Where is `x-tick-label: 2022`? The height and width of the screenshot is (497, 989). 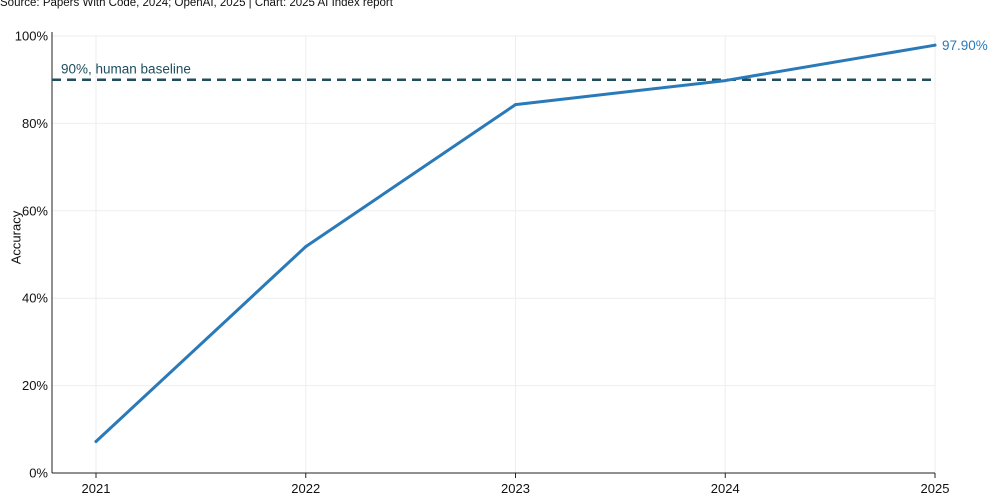 x-tick-label: 2022 is located at coordinates (305, 488).